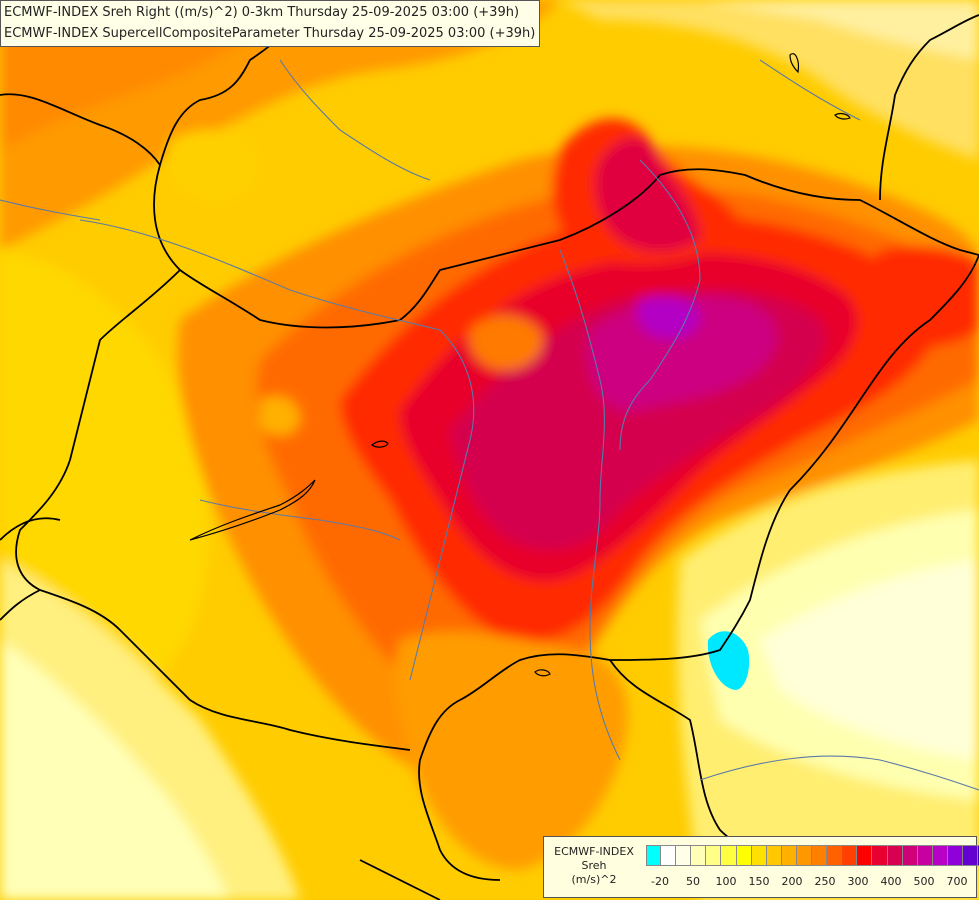 The width and height of the screenshot is (979, 900). I want to click on legend-color-bar, so click(812, 855).